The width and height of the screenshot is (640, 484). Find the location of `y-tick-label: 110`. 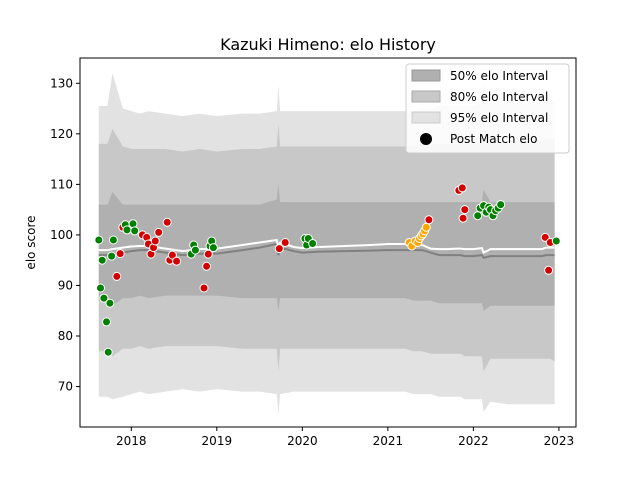

y-tick-label: 110 is located at coordinates (61, 184).